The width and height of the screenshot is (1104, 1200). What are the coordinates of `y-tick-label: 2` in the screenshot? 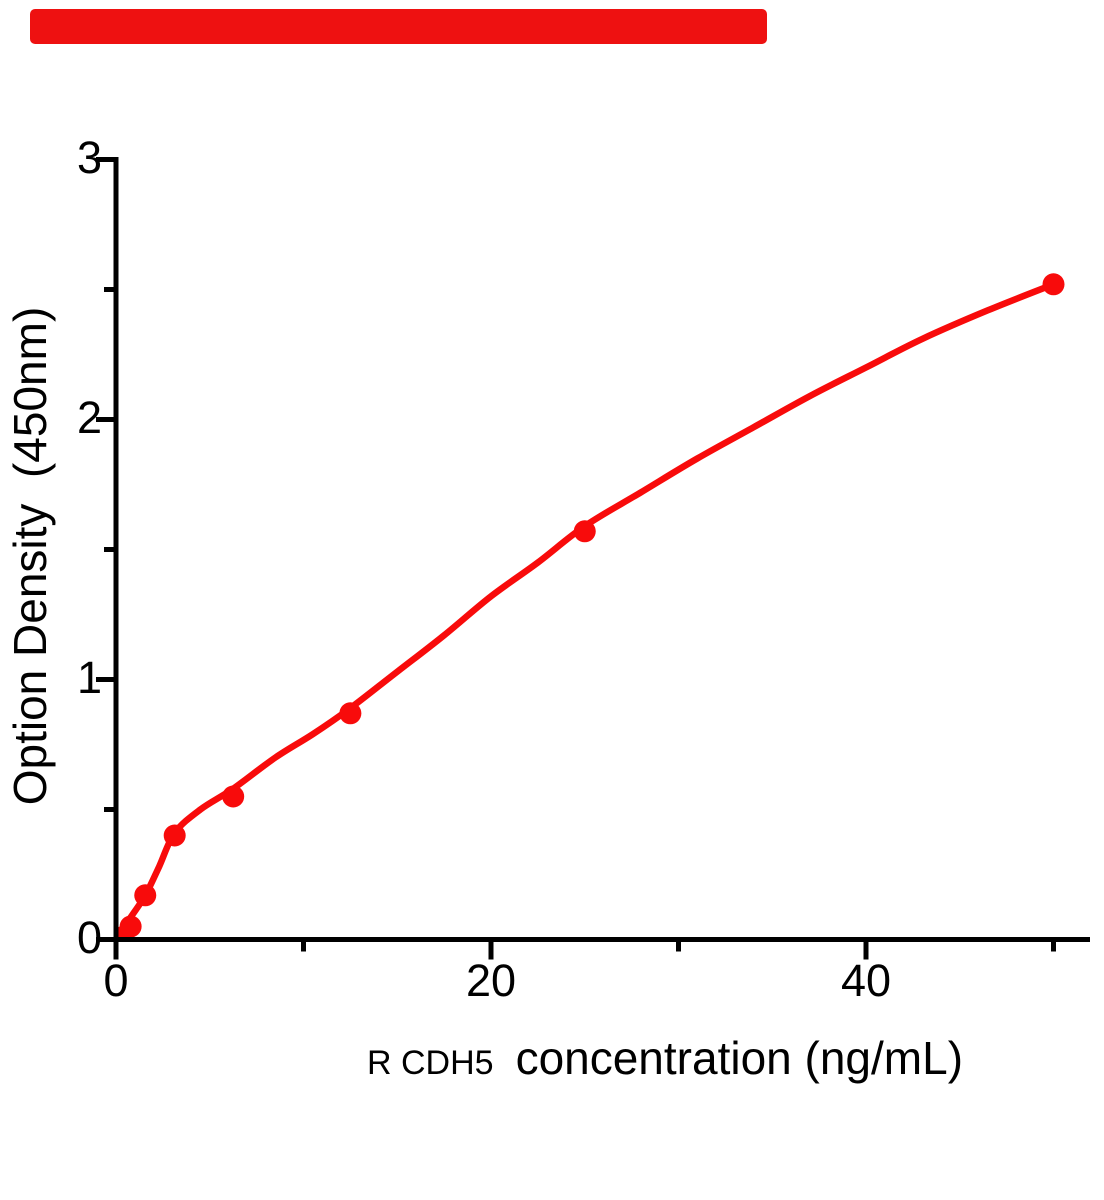 It's located at (89, 417).